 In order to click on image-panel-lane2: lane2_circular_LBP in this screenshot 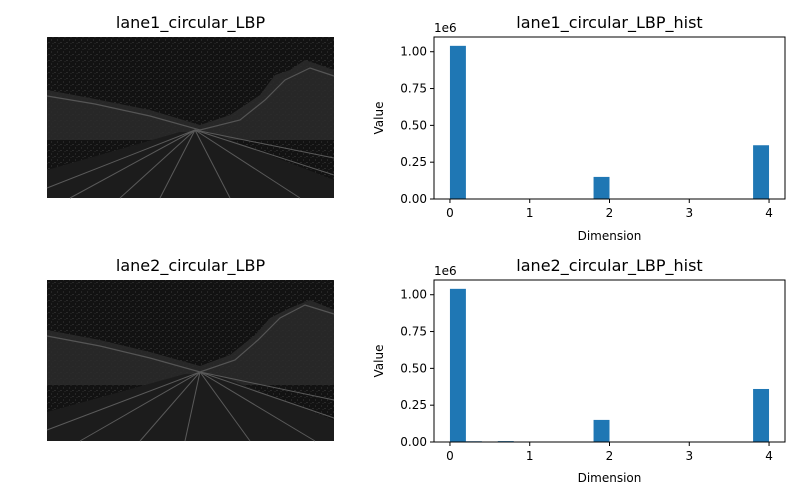, I will do `click(190, 349)`.